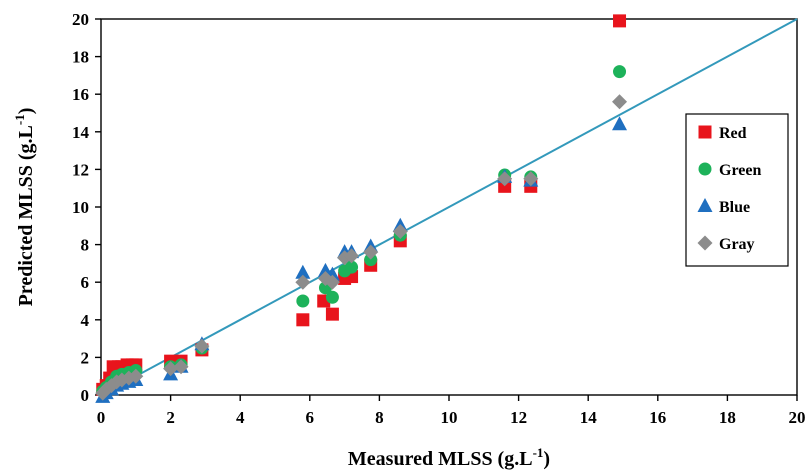 The width and height of the screenshot is (811, 473). I want to click on y-axis-title: Predicted MLSS (g.L-1), so click(24, 207).